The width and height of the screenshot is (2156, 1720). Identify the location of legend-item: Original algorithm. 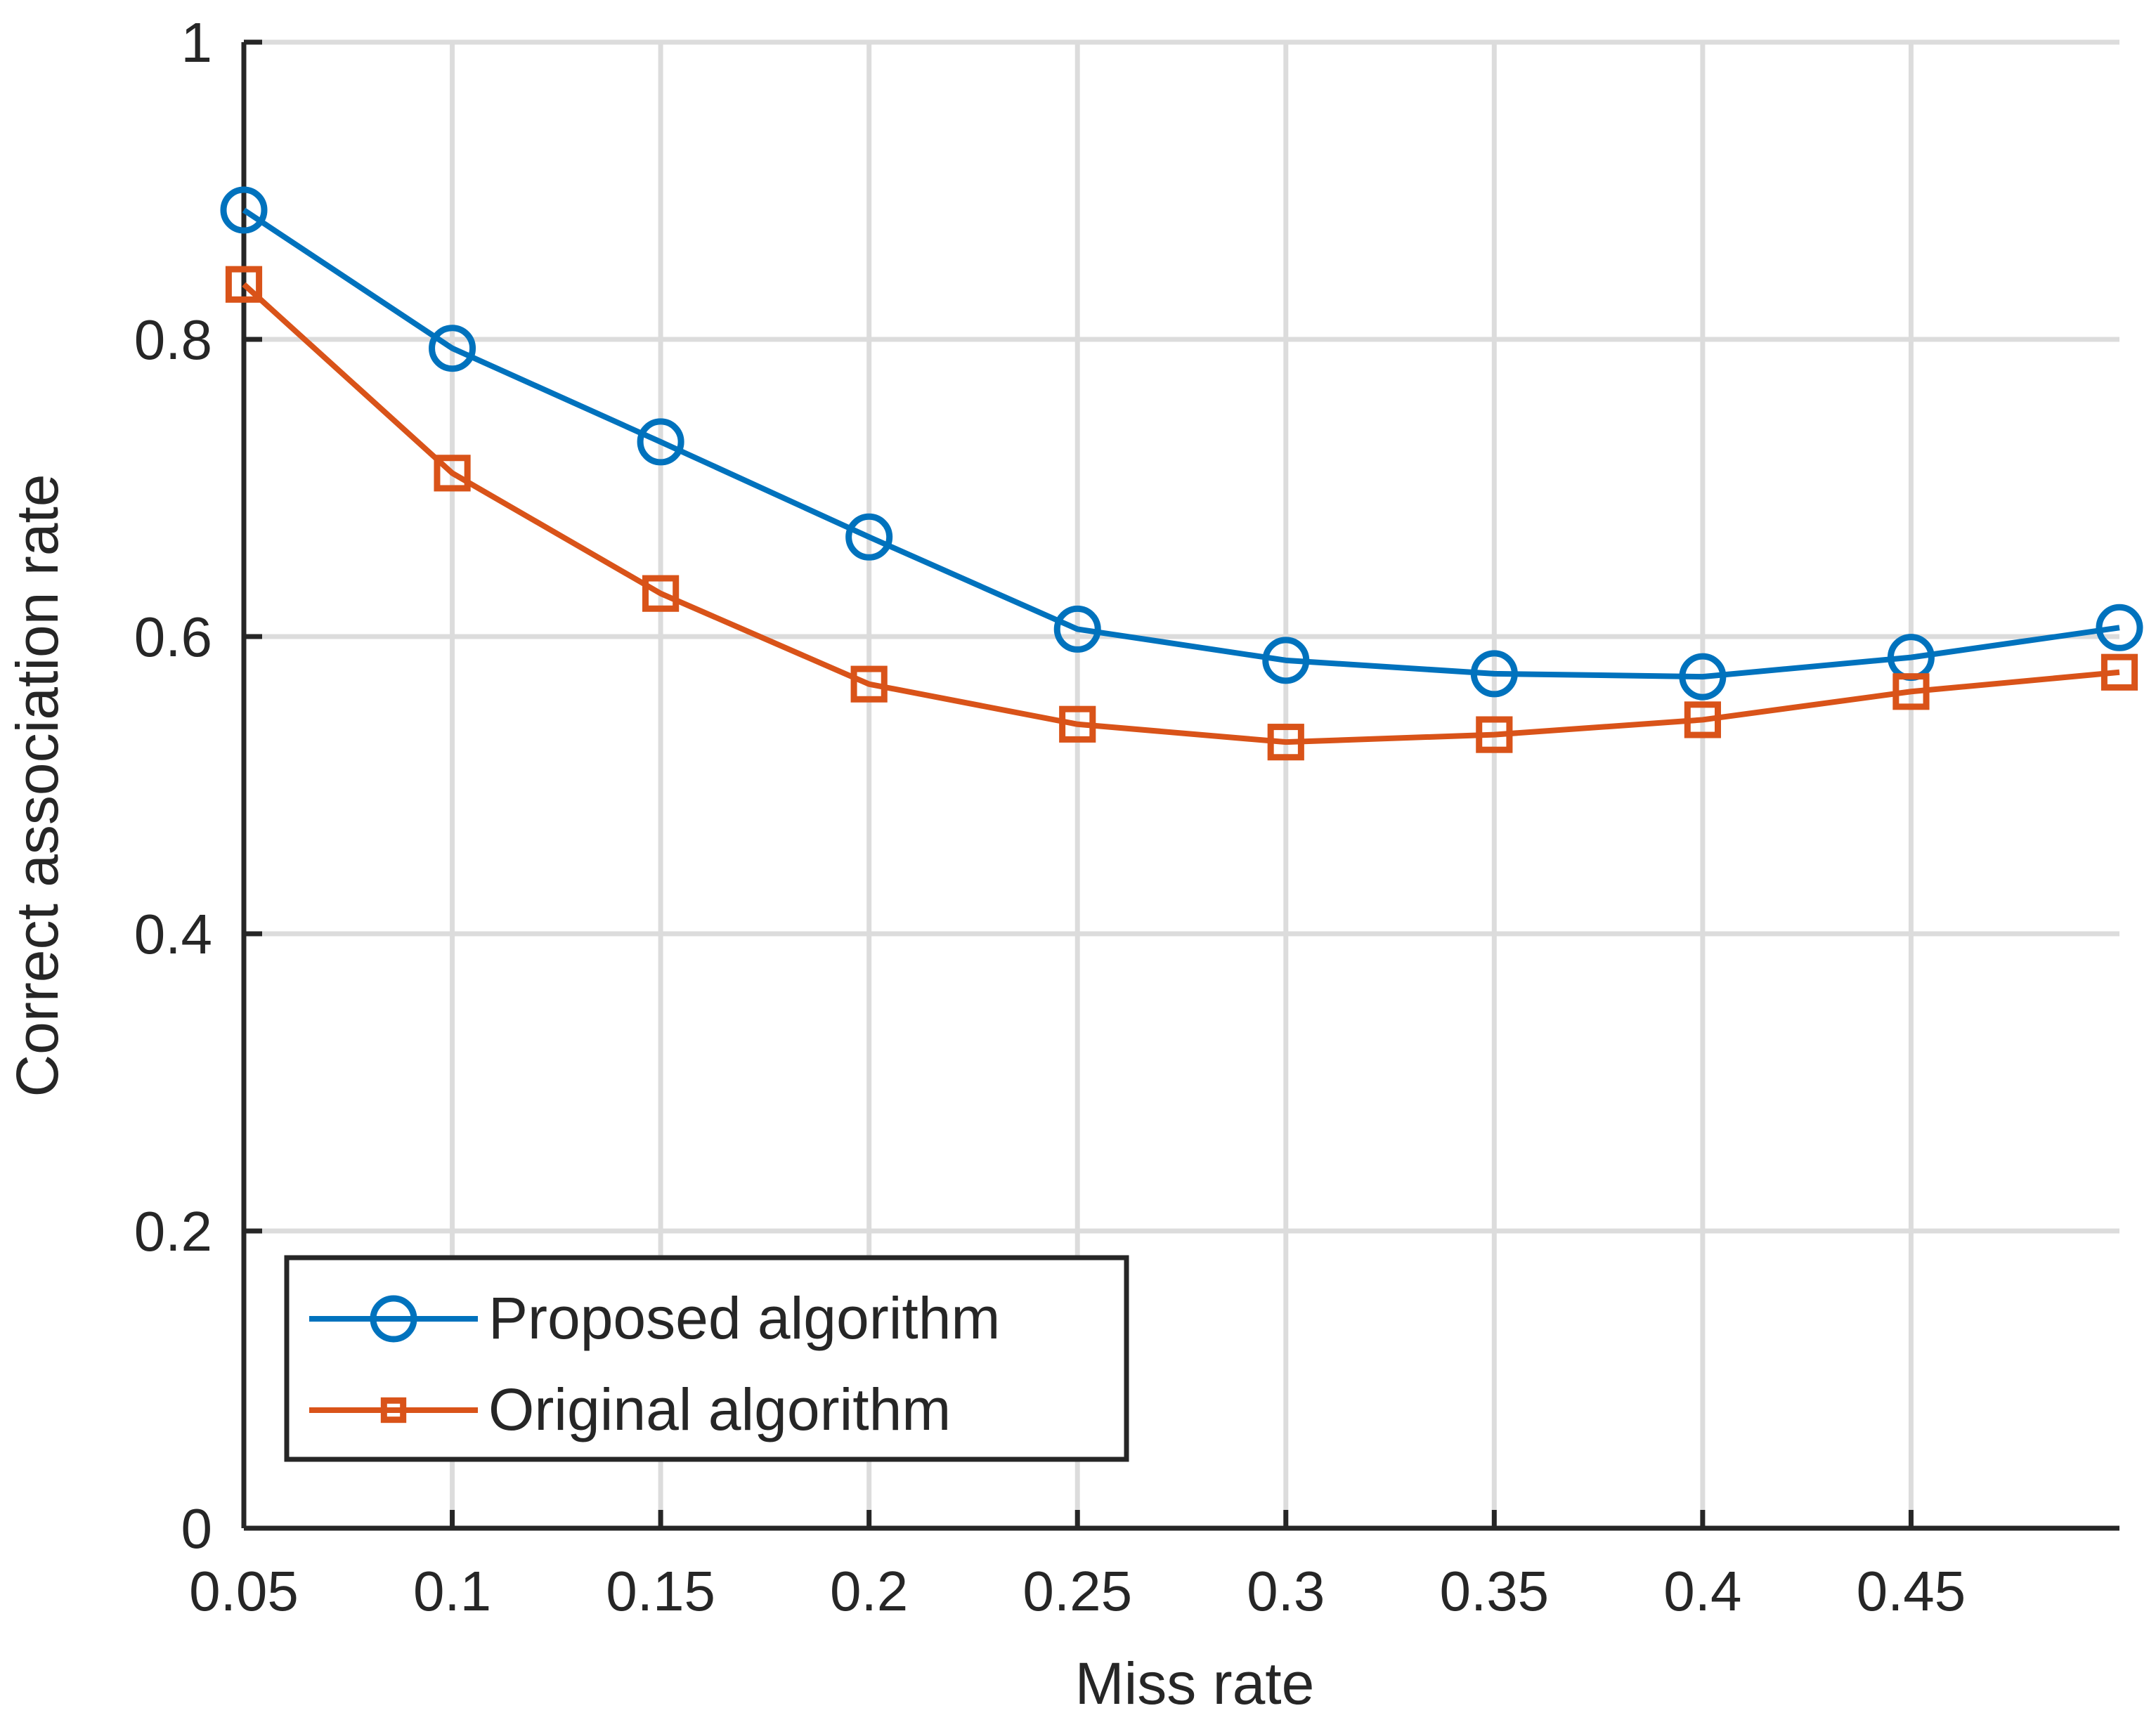
(630, 1409).